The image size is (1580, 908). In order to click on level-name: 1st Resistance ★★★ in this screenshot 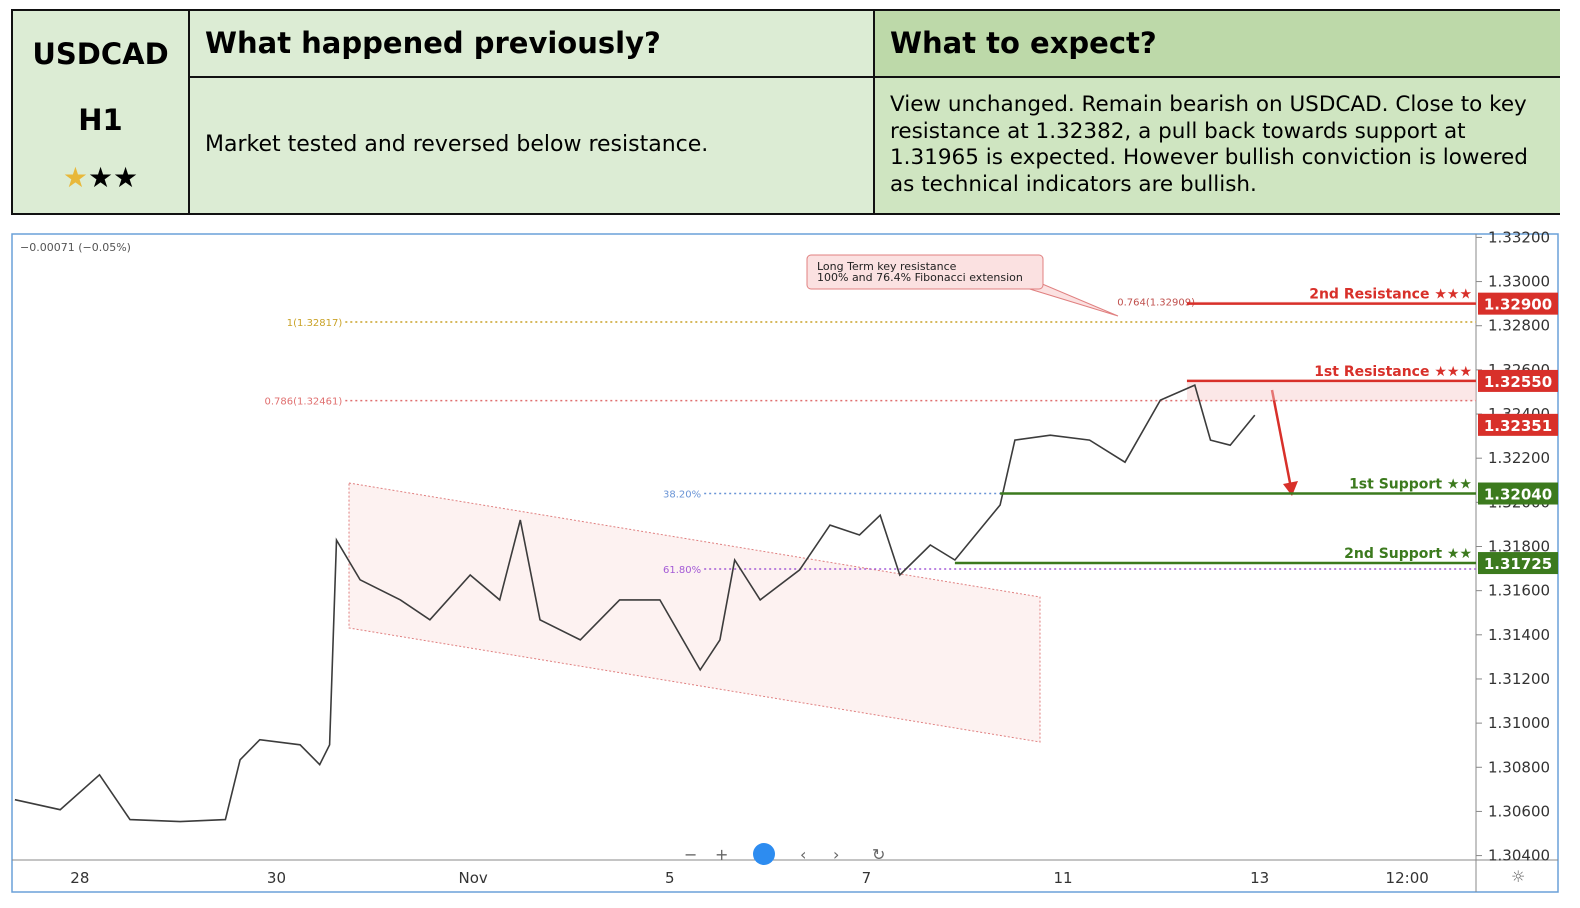, I will do `click(1393, 372)`.